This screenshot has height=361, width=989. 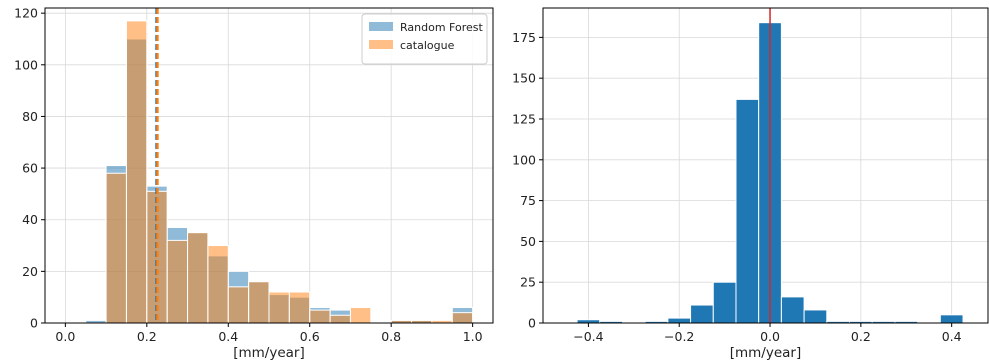 What do you see at coordinates (310, 336) in the screenshot?
I see `x-tick-label: 0.6` at bounding box center [310, 336].